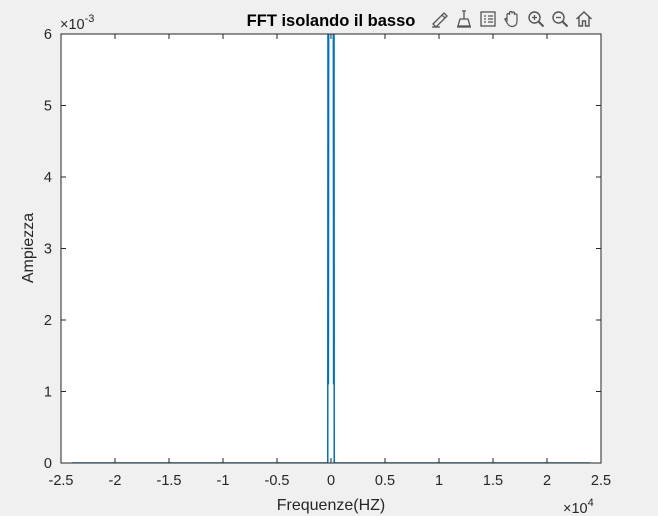 The image size is (658, 516). I want to click on y-tick-label: 5, so click(48, 107).